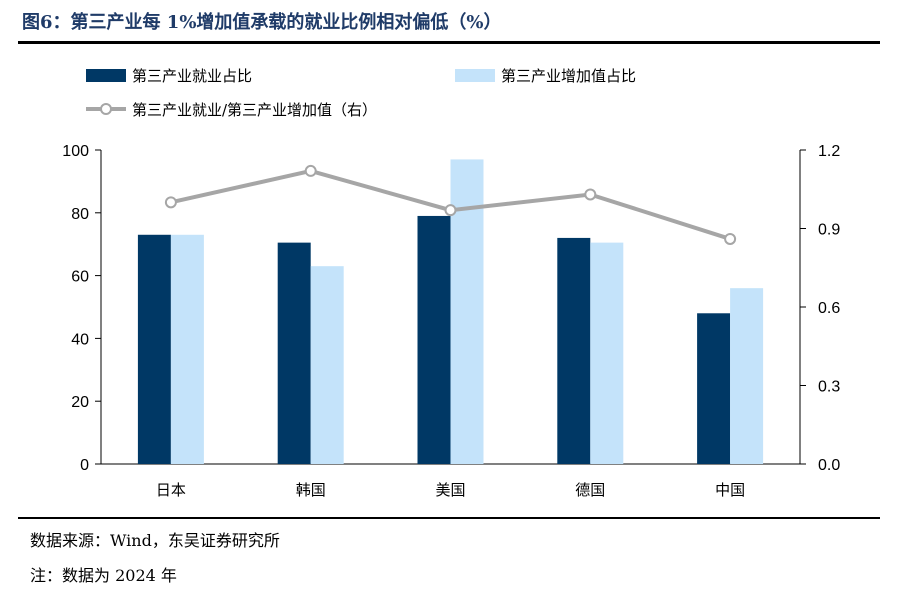  I want to click on right-tick-label: 0.9, so click(829, 230).